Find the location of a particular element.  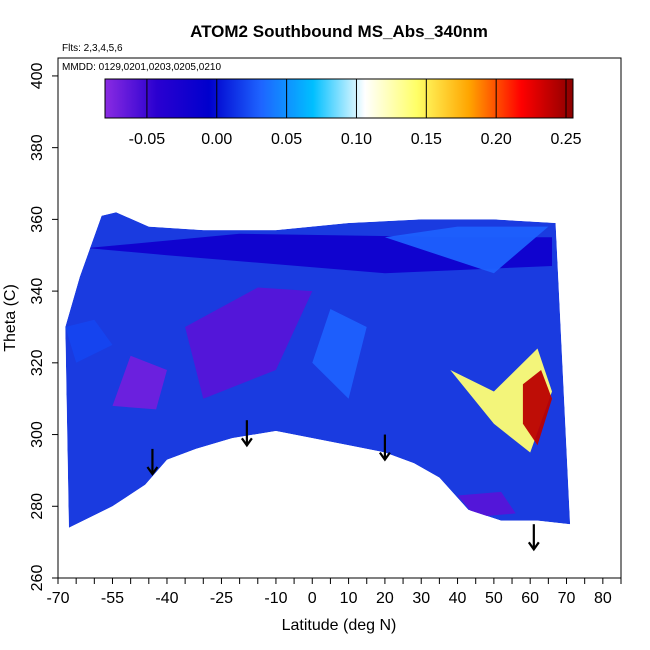

x-tick-label: 40 is located at coordinates (458, 598).